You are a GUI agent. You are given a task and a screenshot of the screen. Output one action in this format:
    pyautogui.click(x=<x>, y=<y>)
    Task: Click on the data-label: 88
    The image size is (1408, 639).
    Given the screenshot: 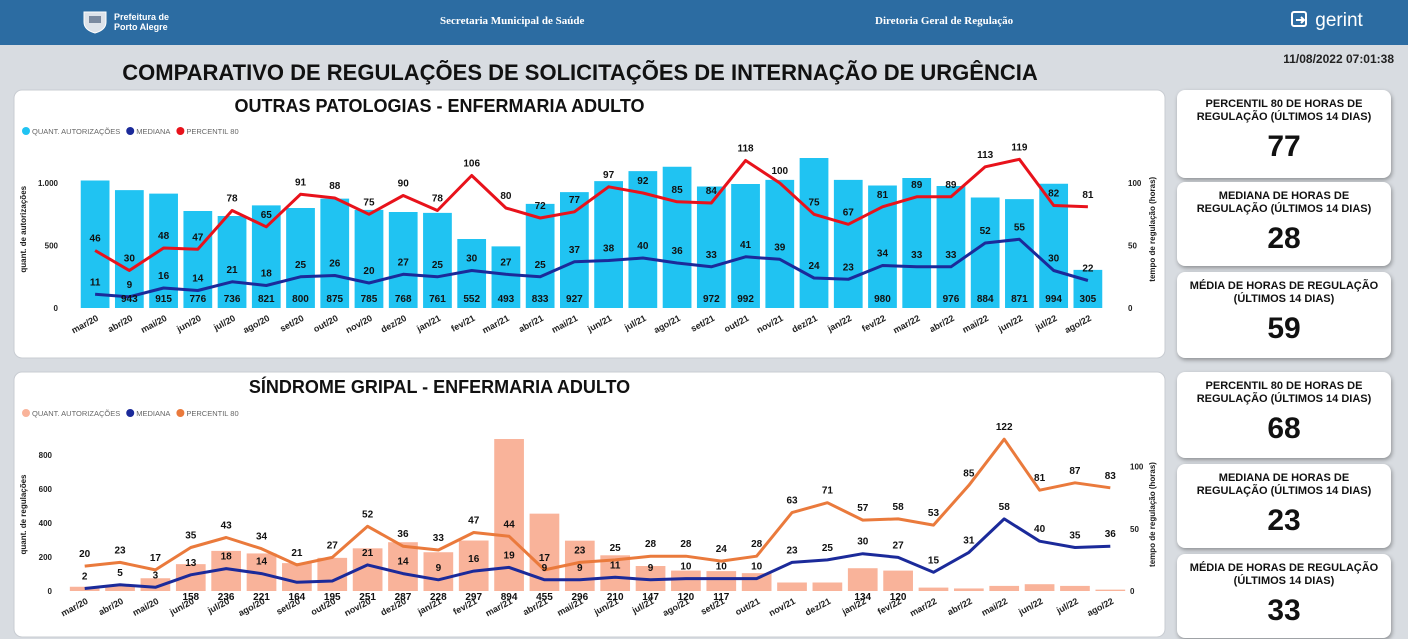 What is the action you would take?
    pyautogui.click(x=335, y=186)
    